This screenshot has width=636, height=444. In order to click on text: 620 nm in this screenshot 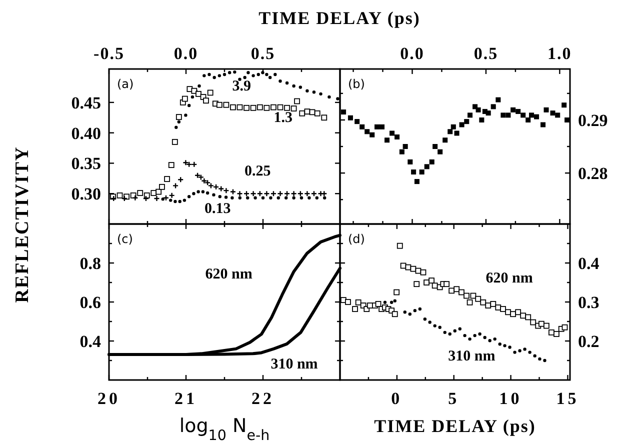, I will do `click(229, 274)`.